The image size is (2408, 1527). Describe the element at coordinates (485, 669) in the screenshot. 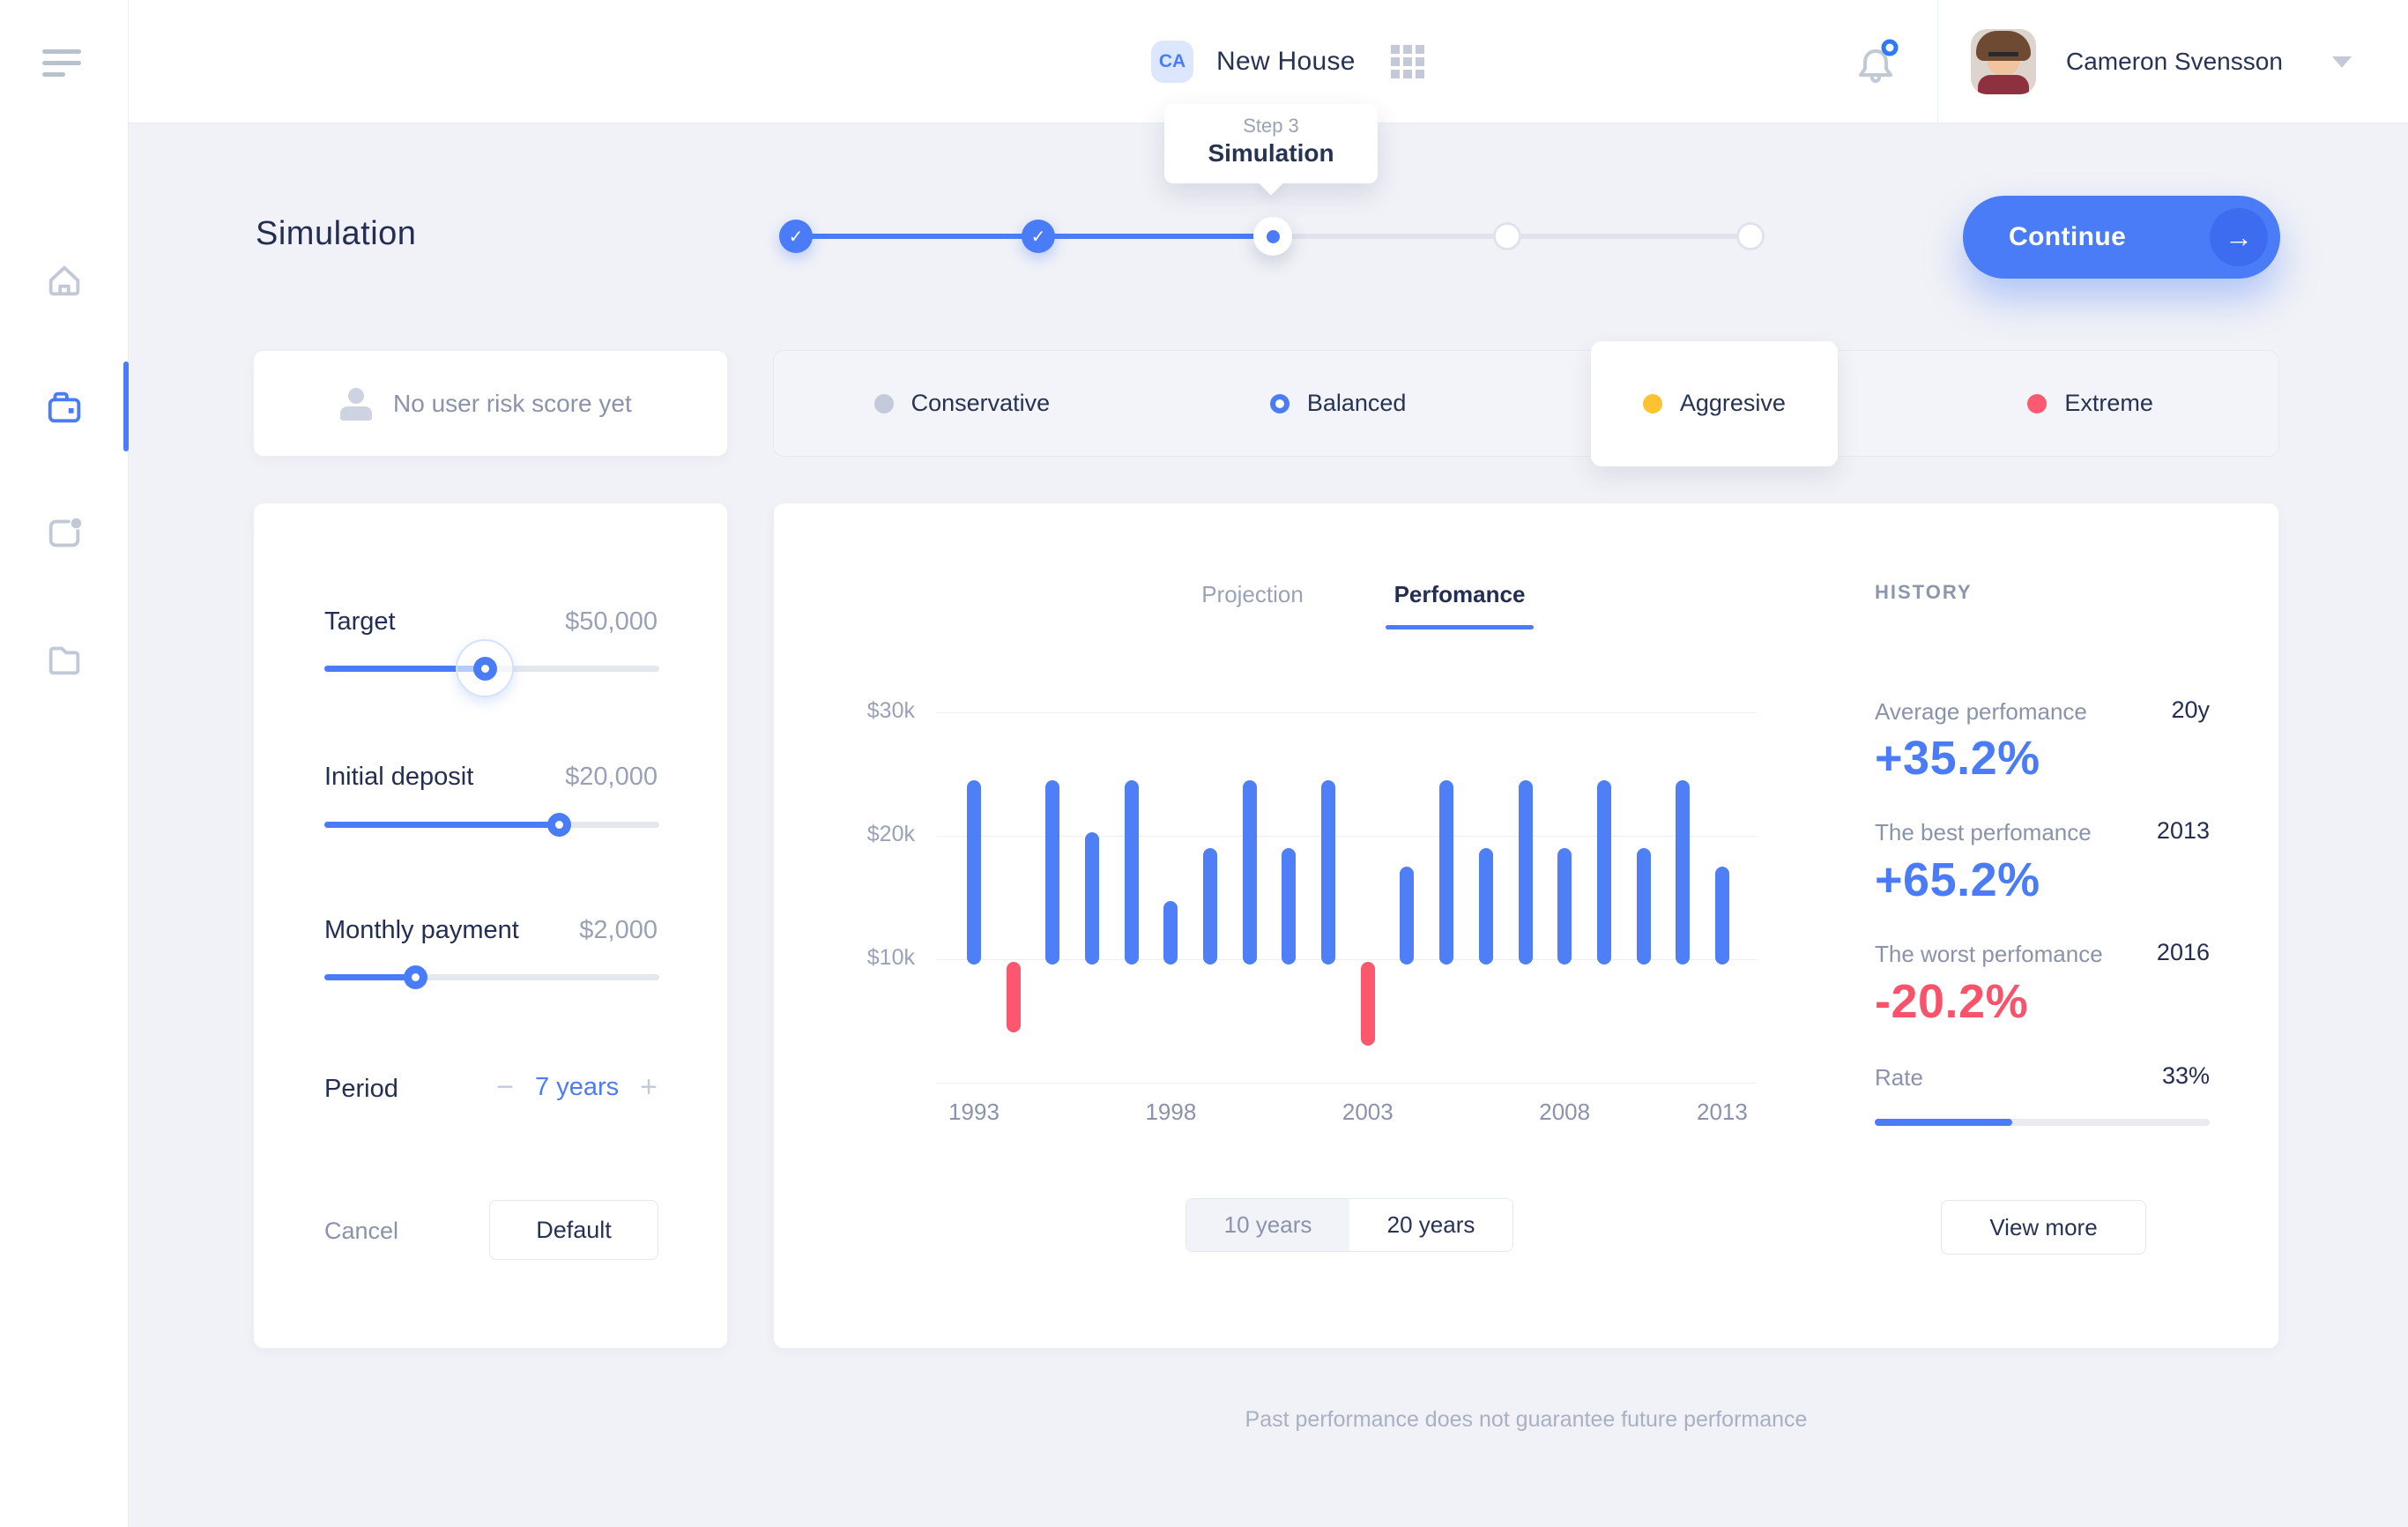

I see `target-slider-thumb` at that location.